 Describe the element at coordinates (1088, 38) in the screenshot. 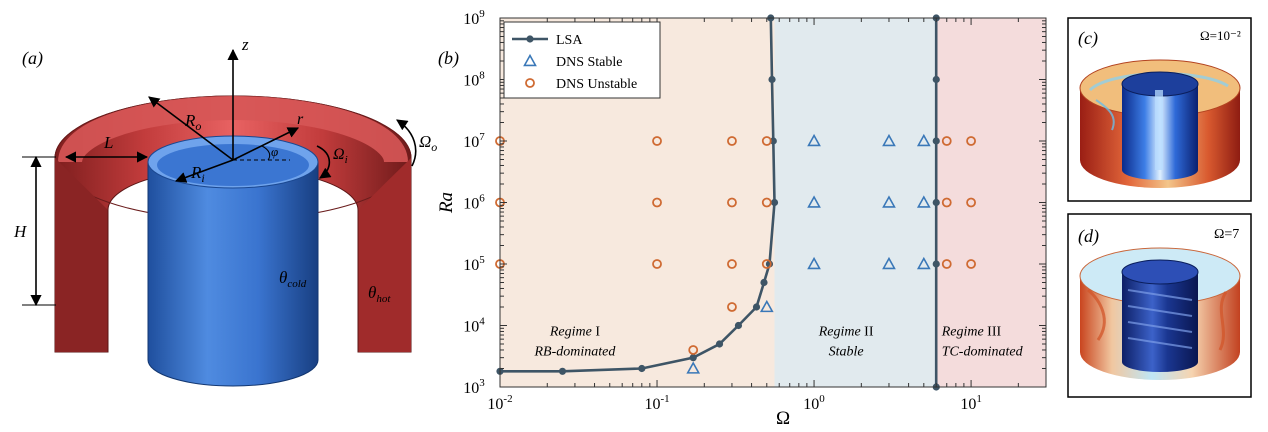

I see `panel-label-c: (c)` at that location.